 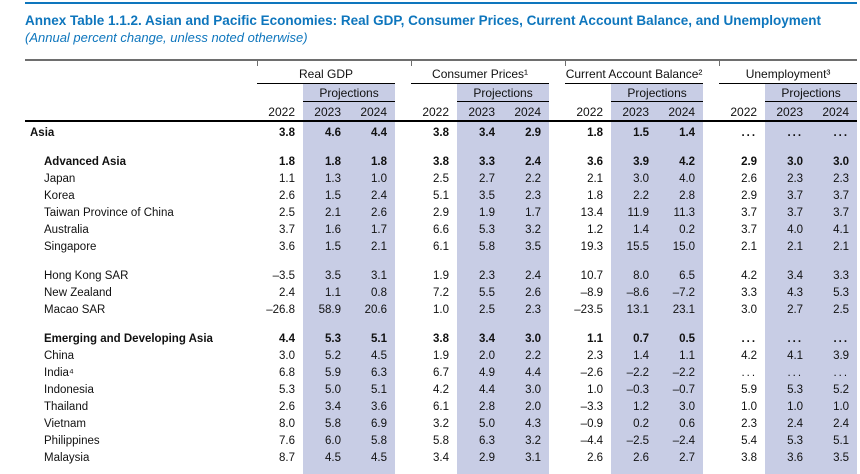 I want to click on value-cell: 4.0, so click(x=788, y=227).